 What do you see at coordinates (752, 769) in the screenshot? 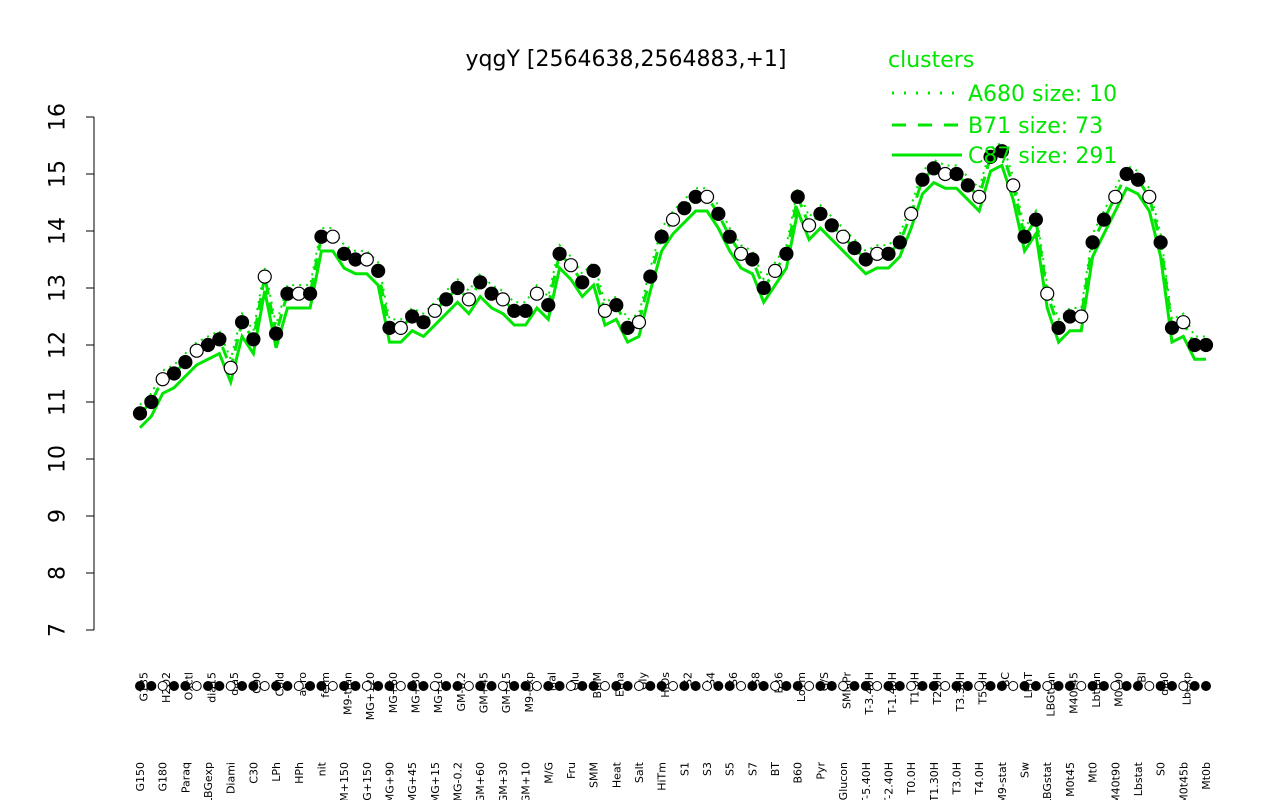
I see `x-tick-label: S7` at bounding box center [752, 769].